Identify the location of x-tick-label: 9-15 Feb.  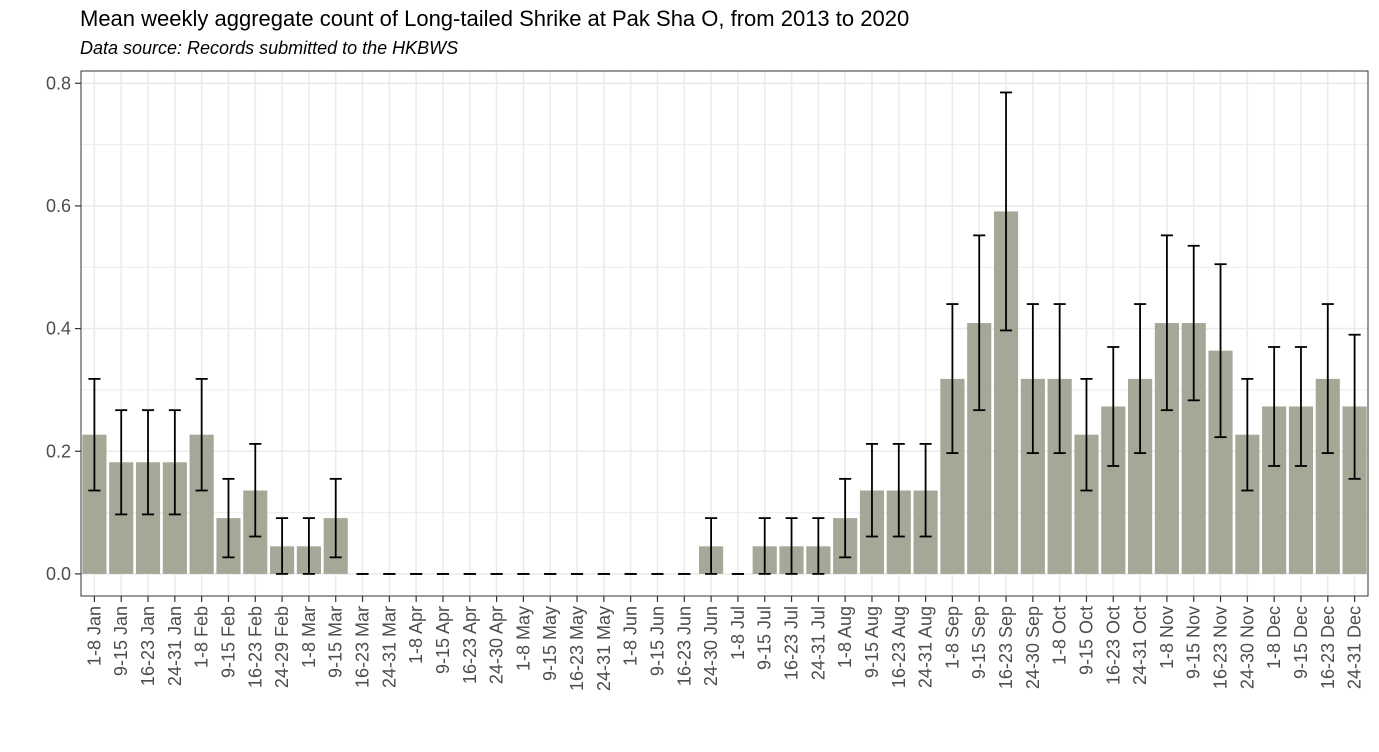
(228, 642).